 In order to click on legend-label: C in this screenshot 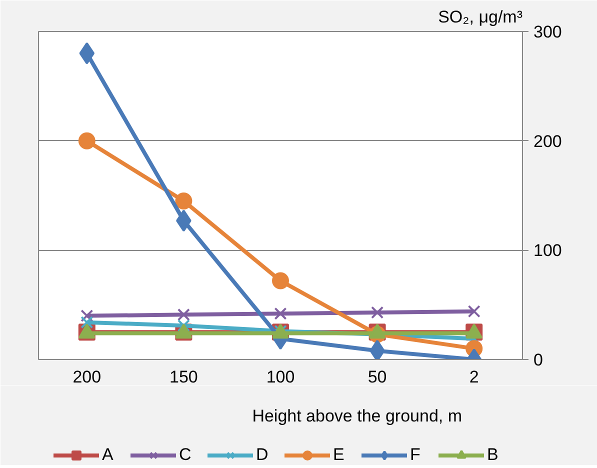, I will do `click(185, 455)`.